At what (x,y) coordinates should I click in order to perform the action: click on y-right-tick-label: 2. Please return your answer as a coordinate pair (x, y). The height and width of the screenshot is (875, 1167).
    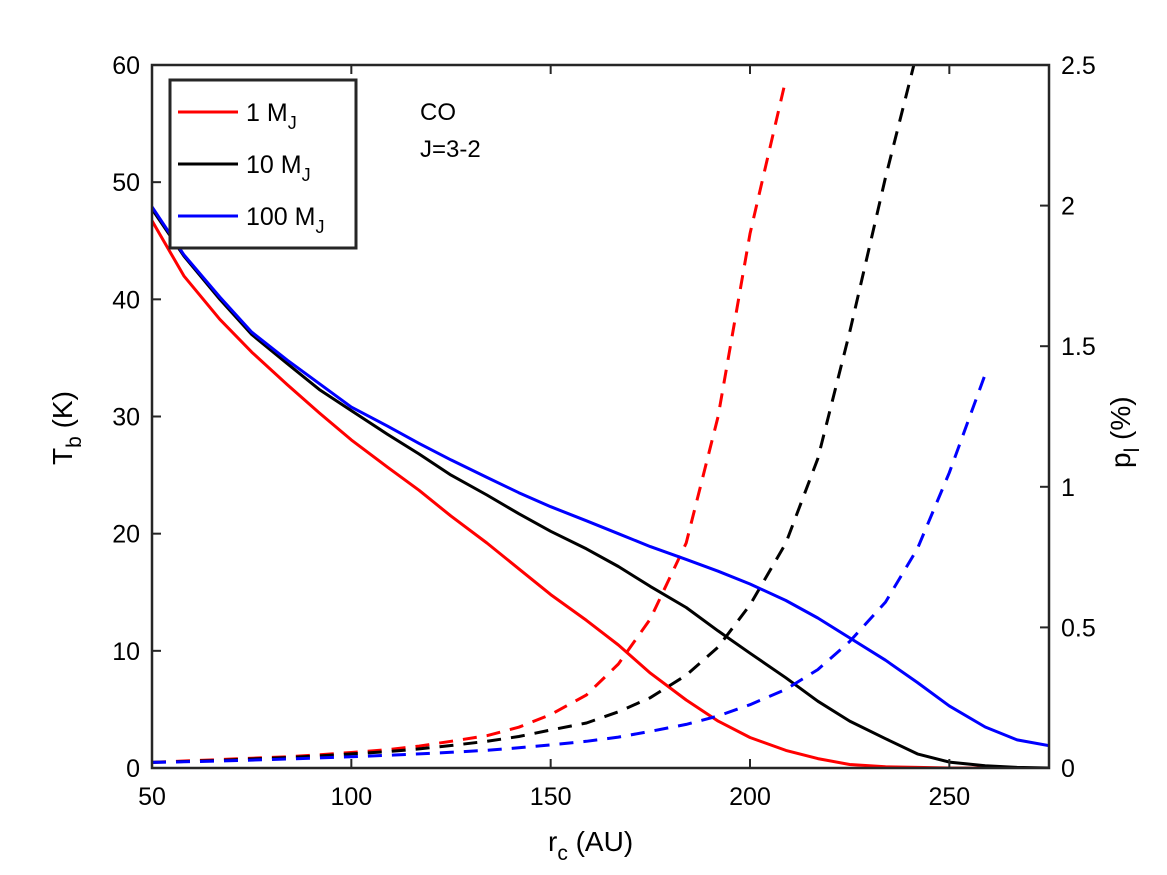
    Looking at the image, I should click on (1068, 207).